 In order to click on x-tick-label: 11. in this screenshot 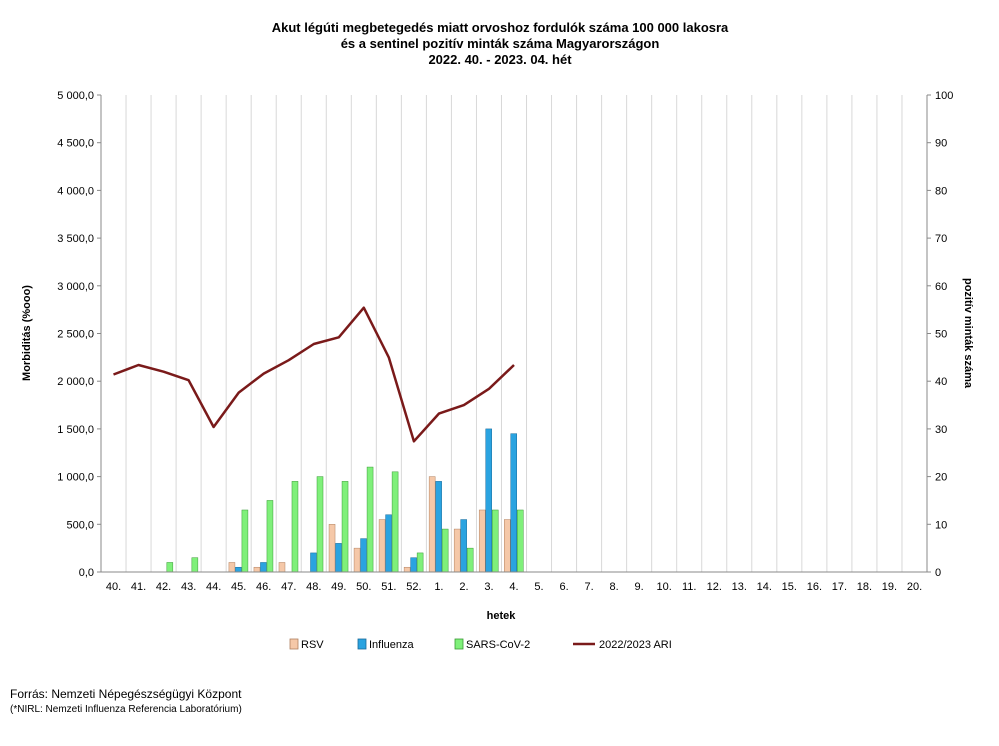, I will do `click(689, 587)`.